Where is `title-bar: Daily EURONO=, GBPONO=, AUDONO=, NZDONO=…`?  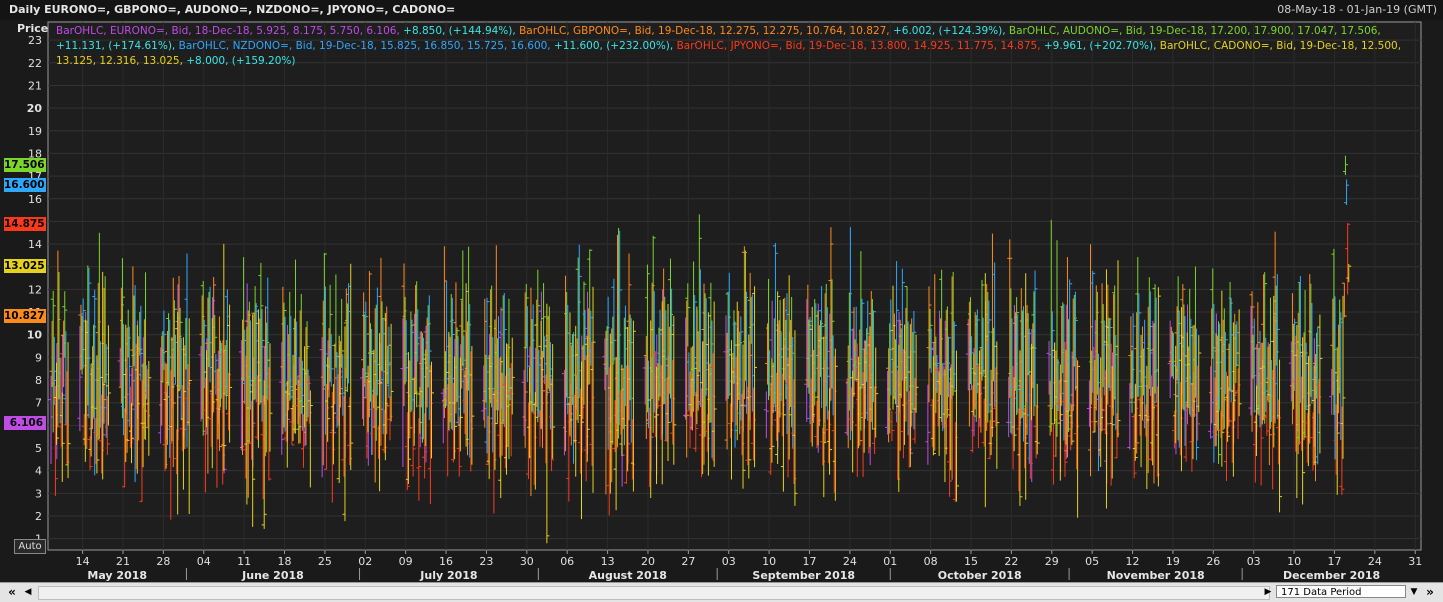
title-bar: Daily EURONO=, GBPONO=, AUDONO=, NZDONO=… is located at coordinates (721, 10).